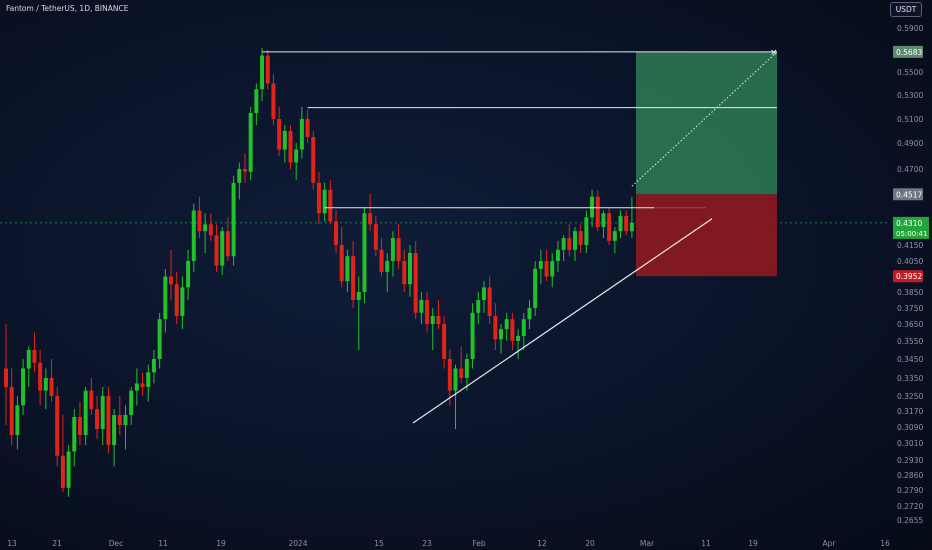 This screenshot has width=932, height=550. I want to click on x-tick-label: Apr, so click(830, 543).